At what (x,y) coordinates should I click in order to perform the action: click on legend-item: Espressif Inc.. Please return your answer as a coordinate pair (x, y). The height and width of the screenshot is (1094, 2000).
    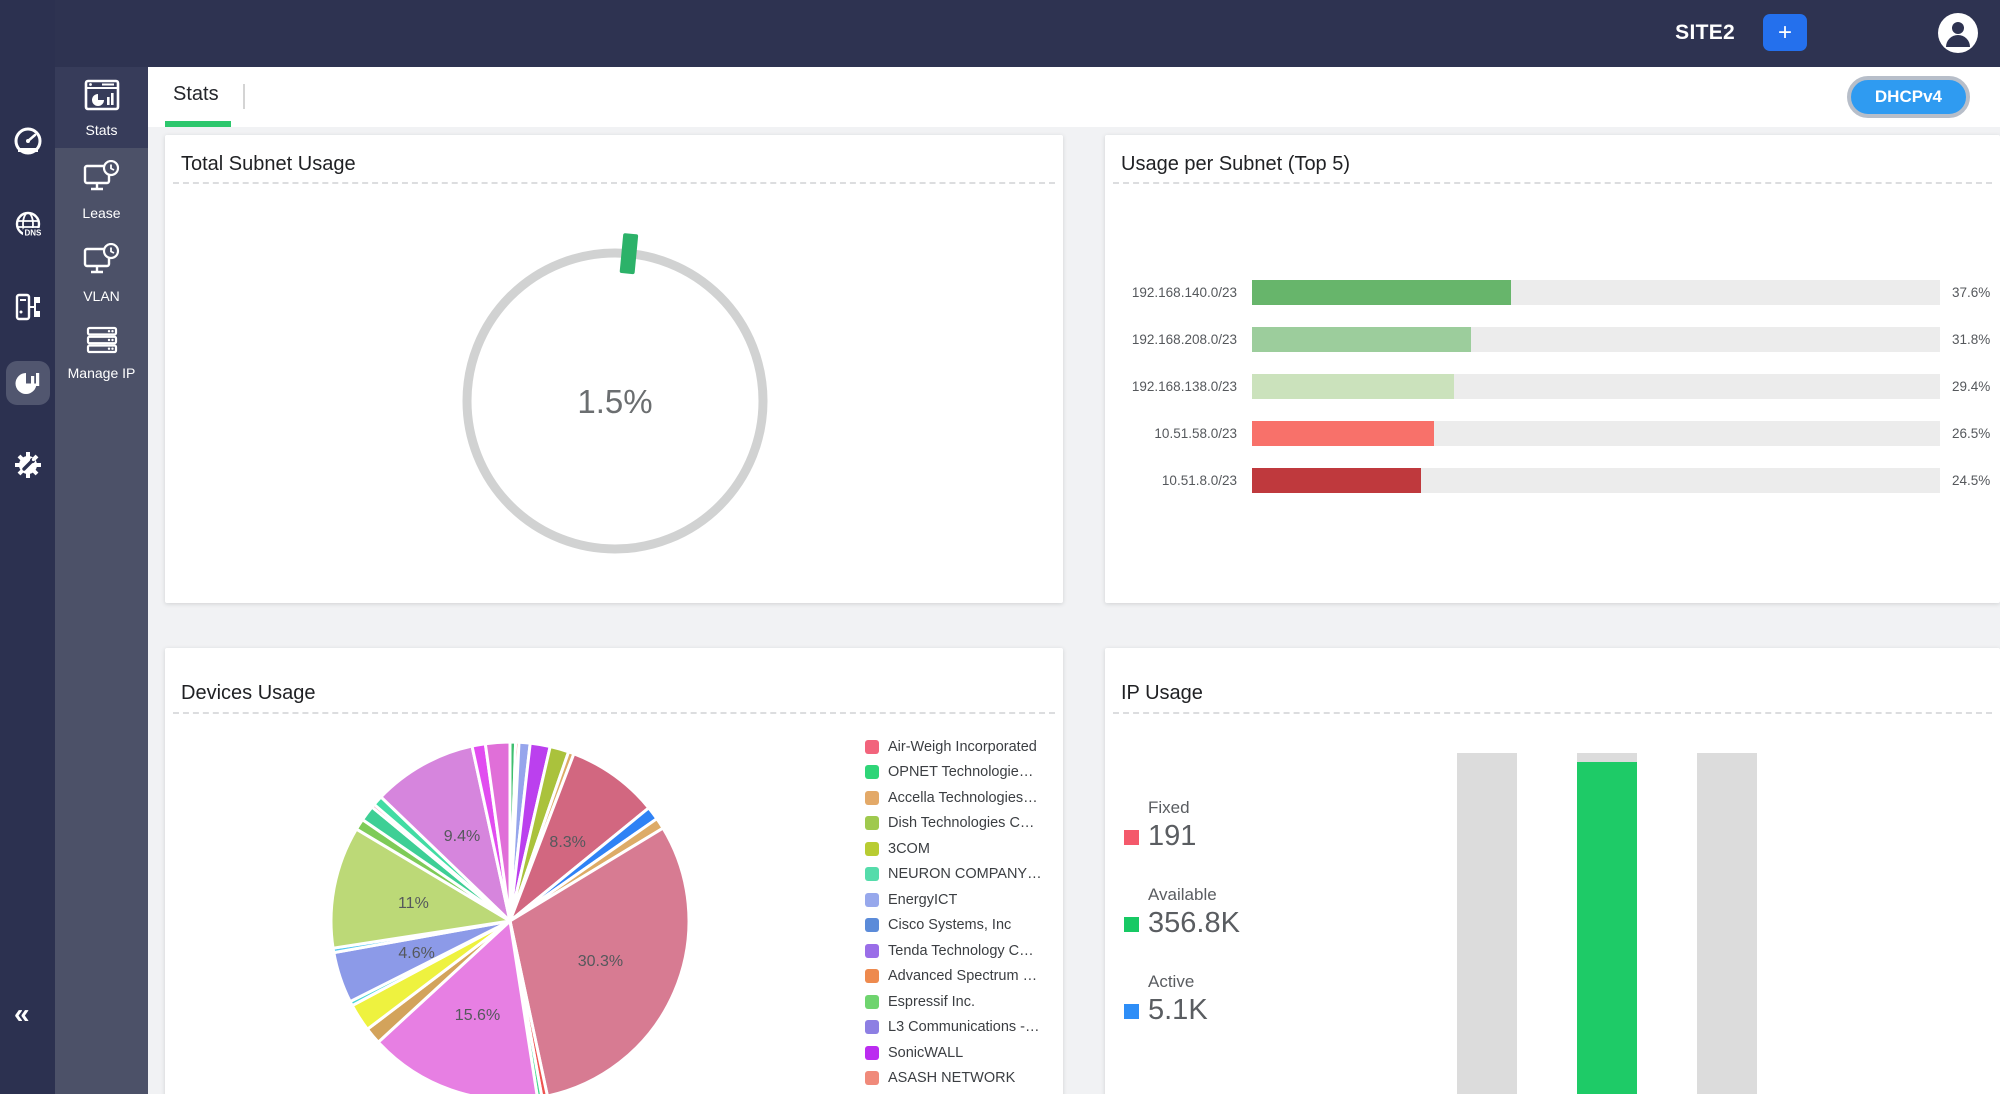
    Looking at the image, I should click on (963, 1002).